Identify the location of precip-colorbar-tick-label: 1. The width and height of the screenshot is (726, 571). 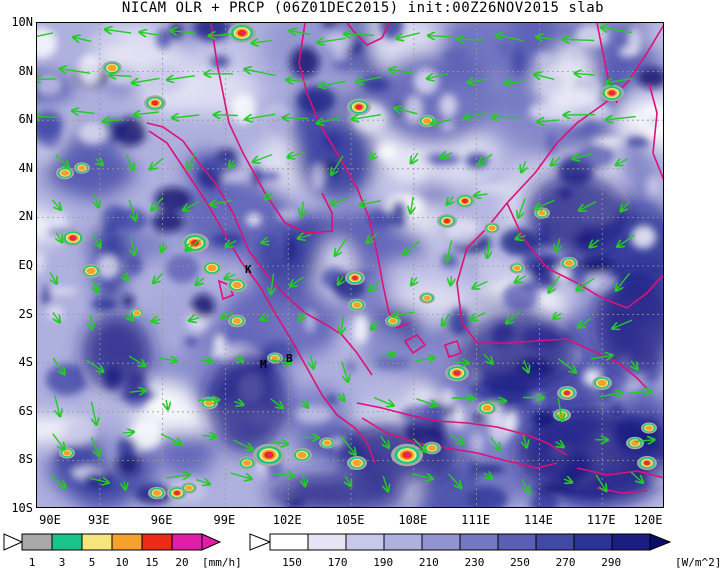
(32, 562).